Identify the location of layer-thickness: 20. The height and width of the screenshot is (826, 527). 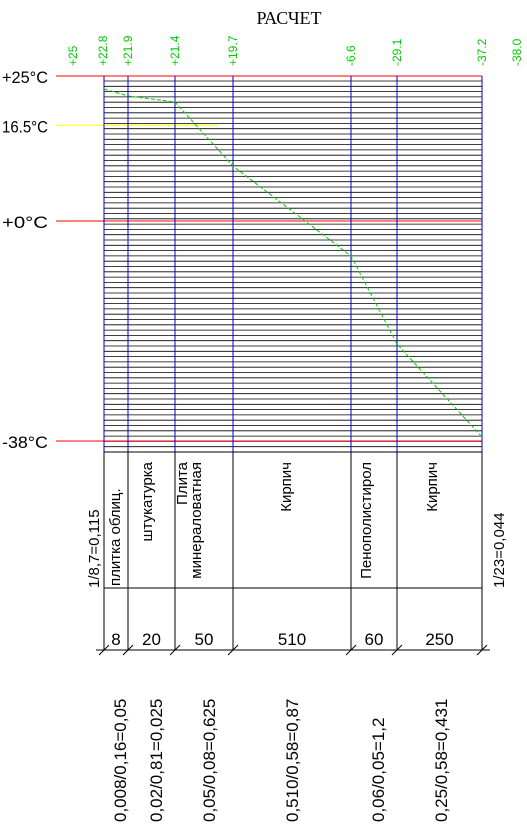
(151, 639).